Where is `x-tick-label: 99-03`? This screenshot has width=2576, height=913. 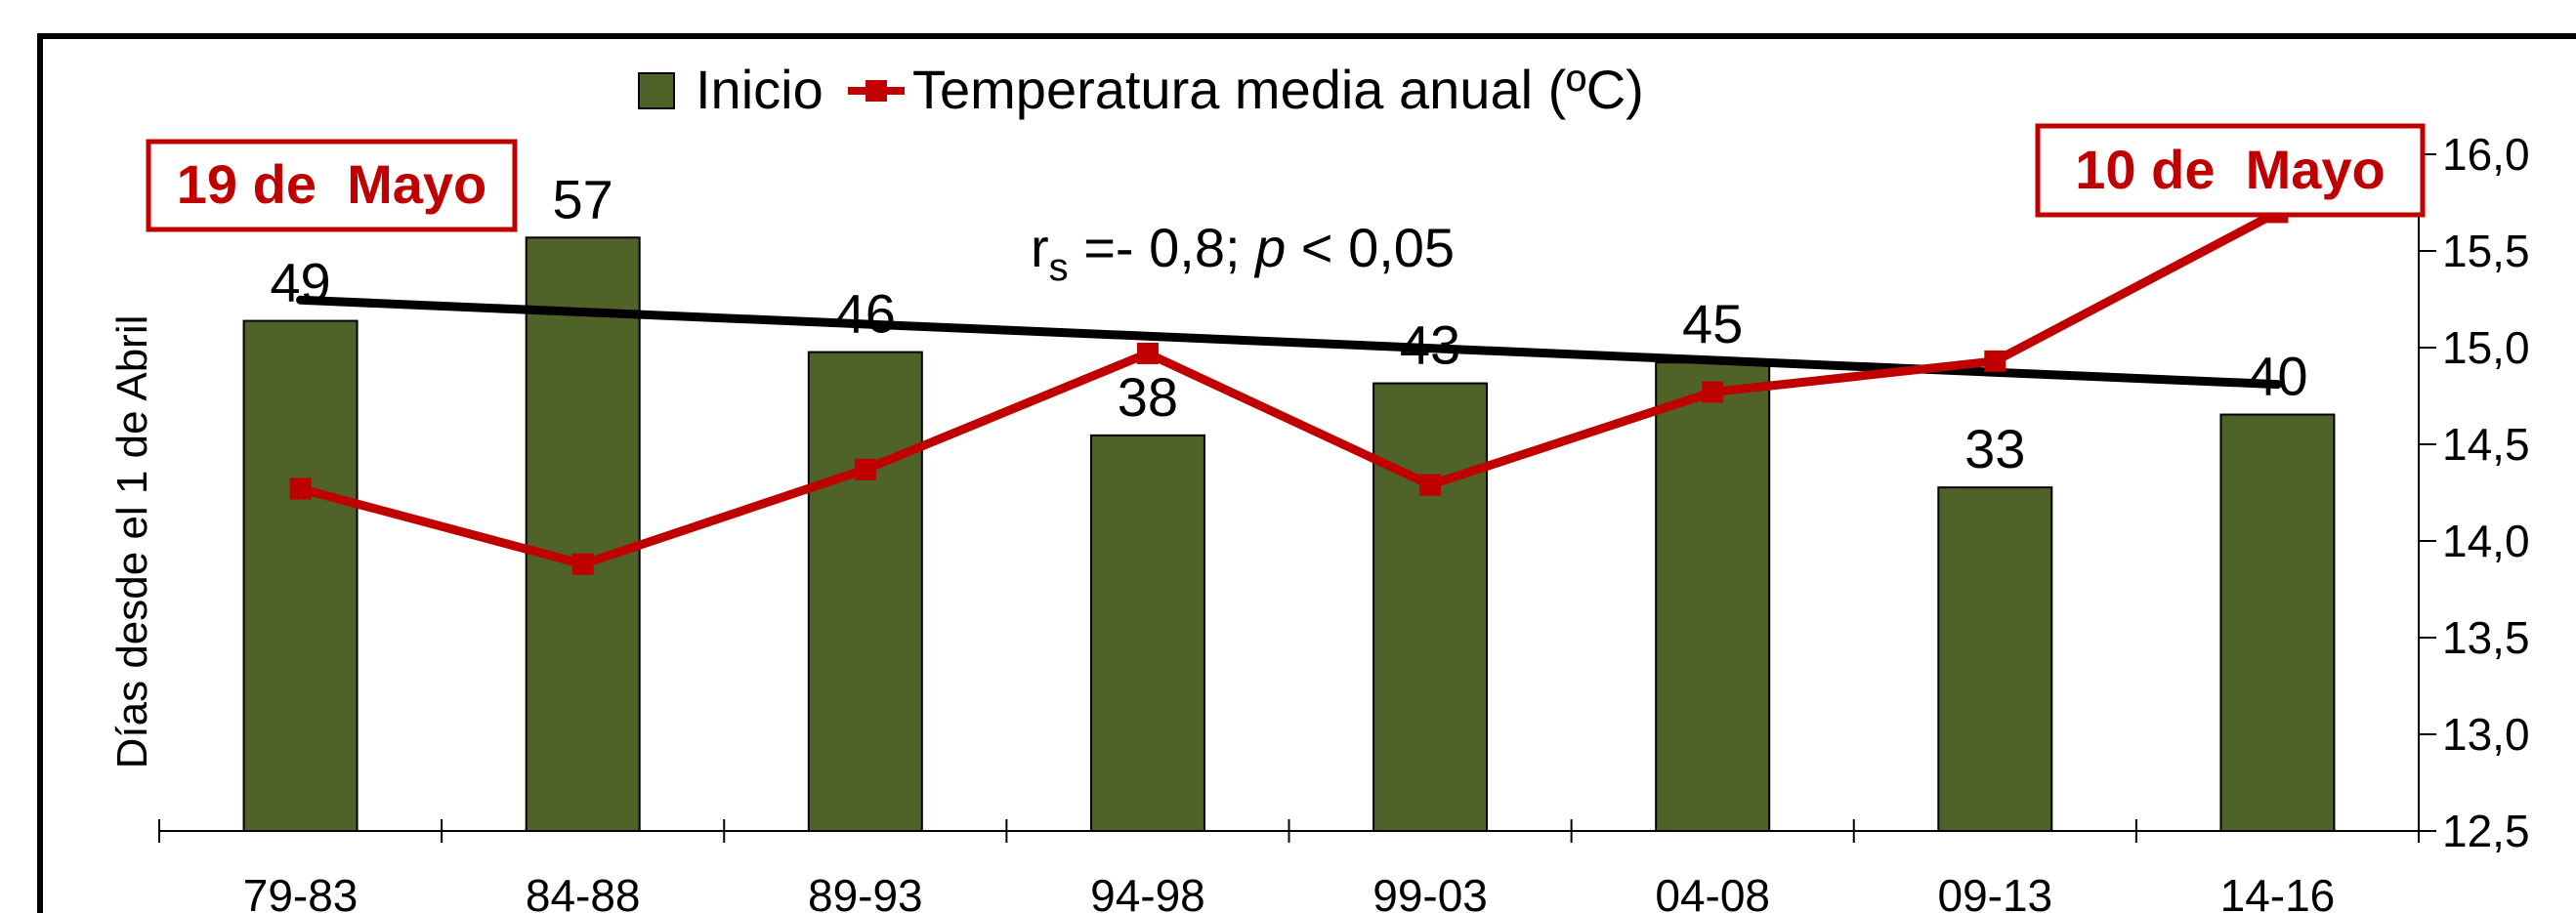 x-tick-label: 99-03 is located at coordinates (1430, 892).